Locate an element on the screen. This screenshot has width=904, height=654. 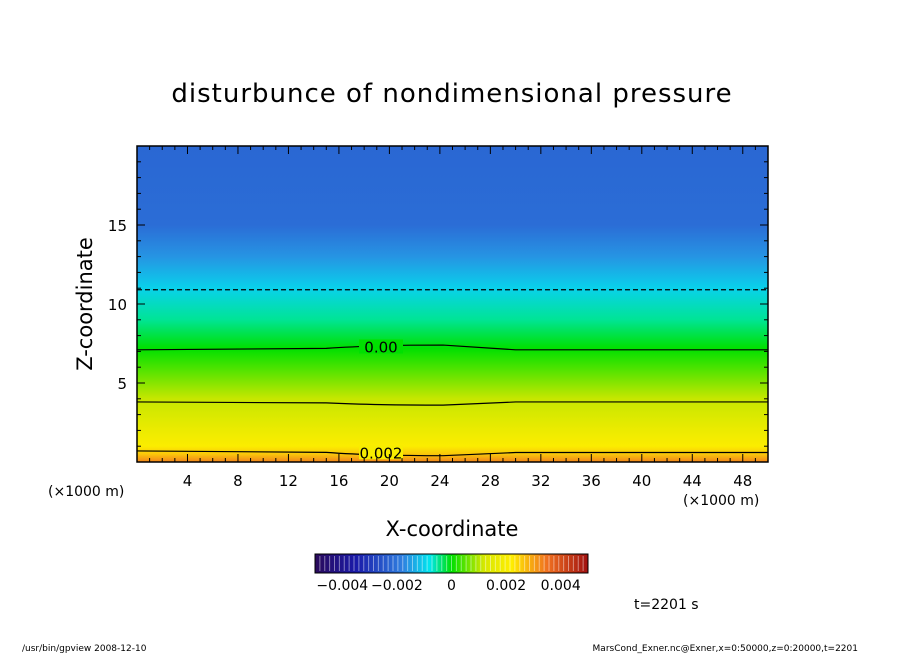
x-tick-label: 28 is located at coordinates (490, 481).